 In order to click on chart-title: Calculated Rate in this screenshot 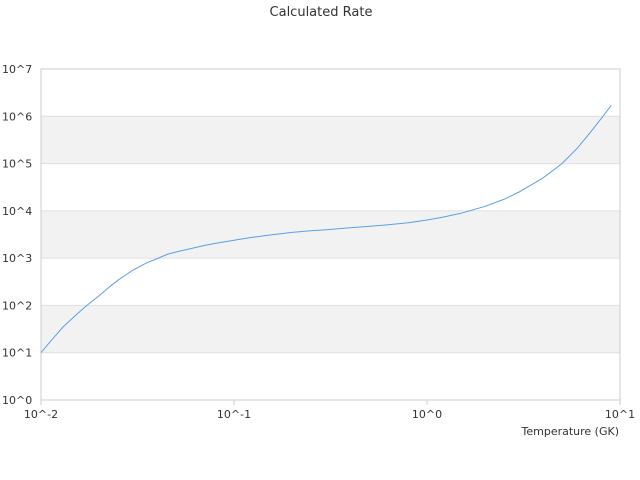, I will do `click(321, 12)`.